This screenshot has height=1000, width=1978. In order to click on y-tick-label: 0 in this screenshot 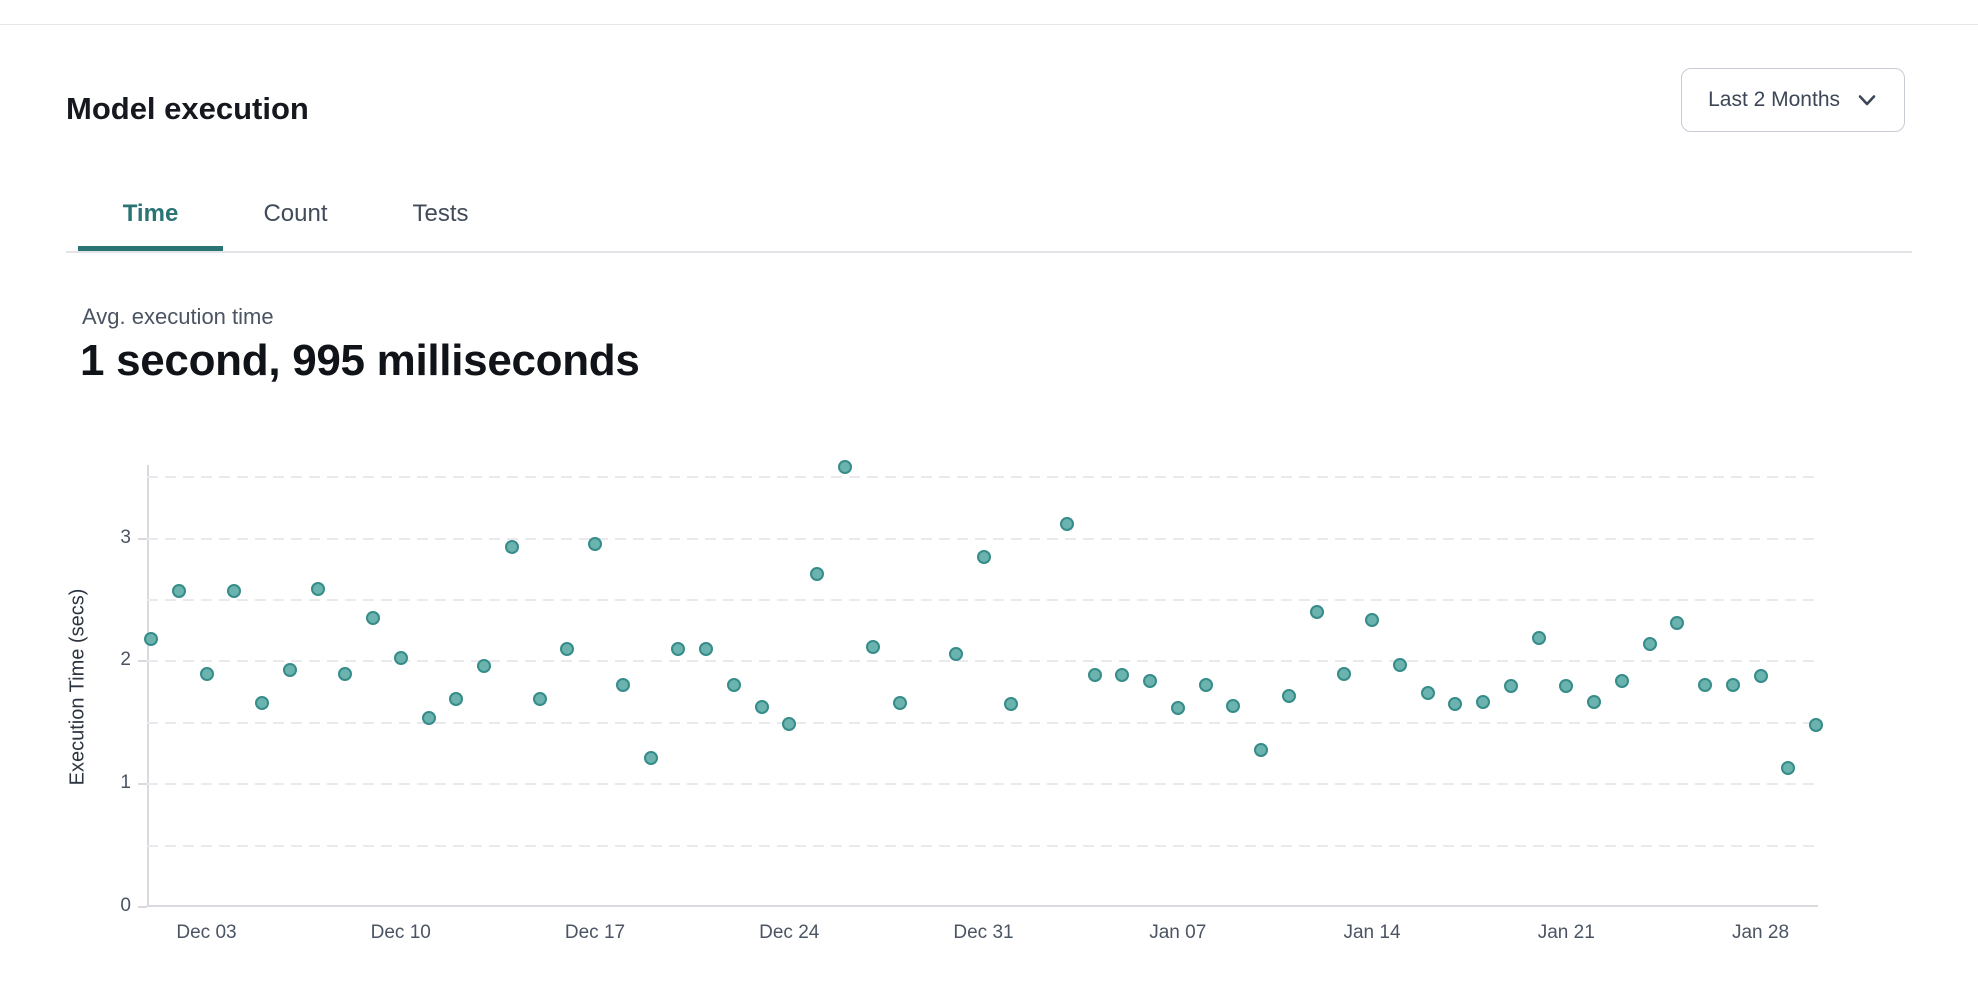, I will do `click(125, 905)`.